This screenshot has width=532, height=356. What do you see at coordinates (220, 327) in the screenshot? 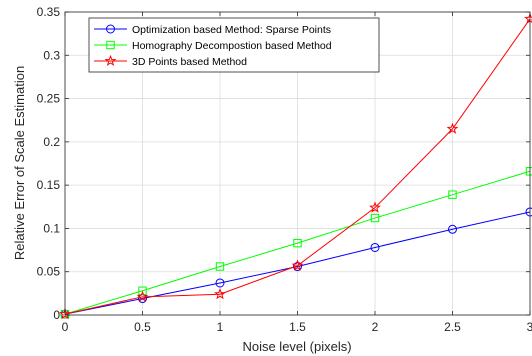
I see `x-tick-label: 1` at bounding box center [220, 327].